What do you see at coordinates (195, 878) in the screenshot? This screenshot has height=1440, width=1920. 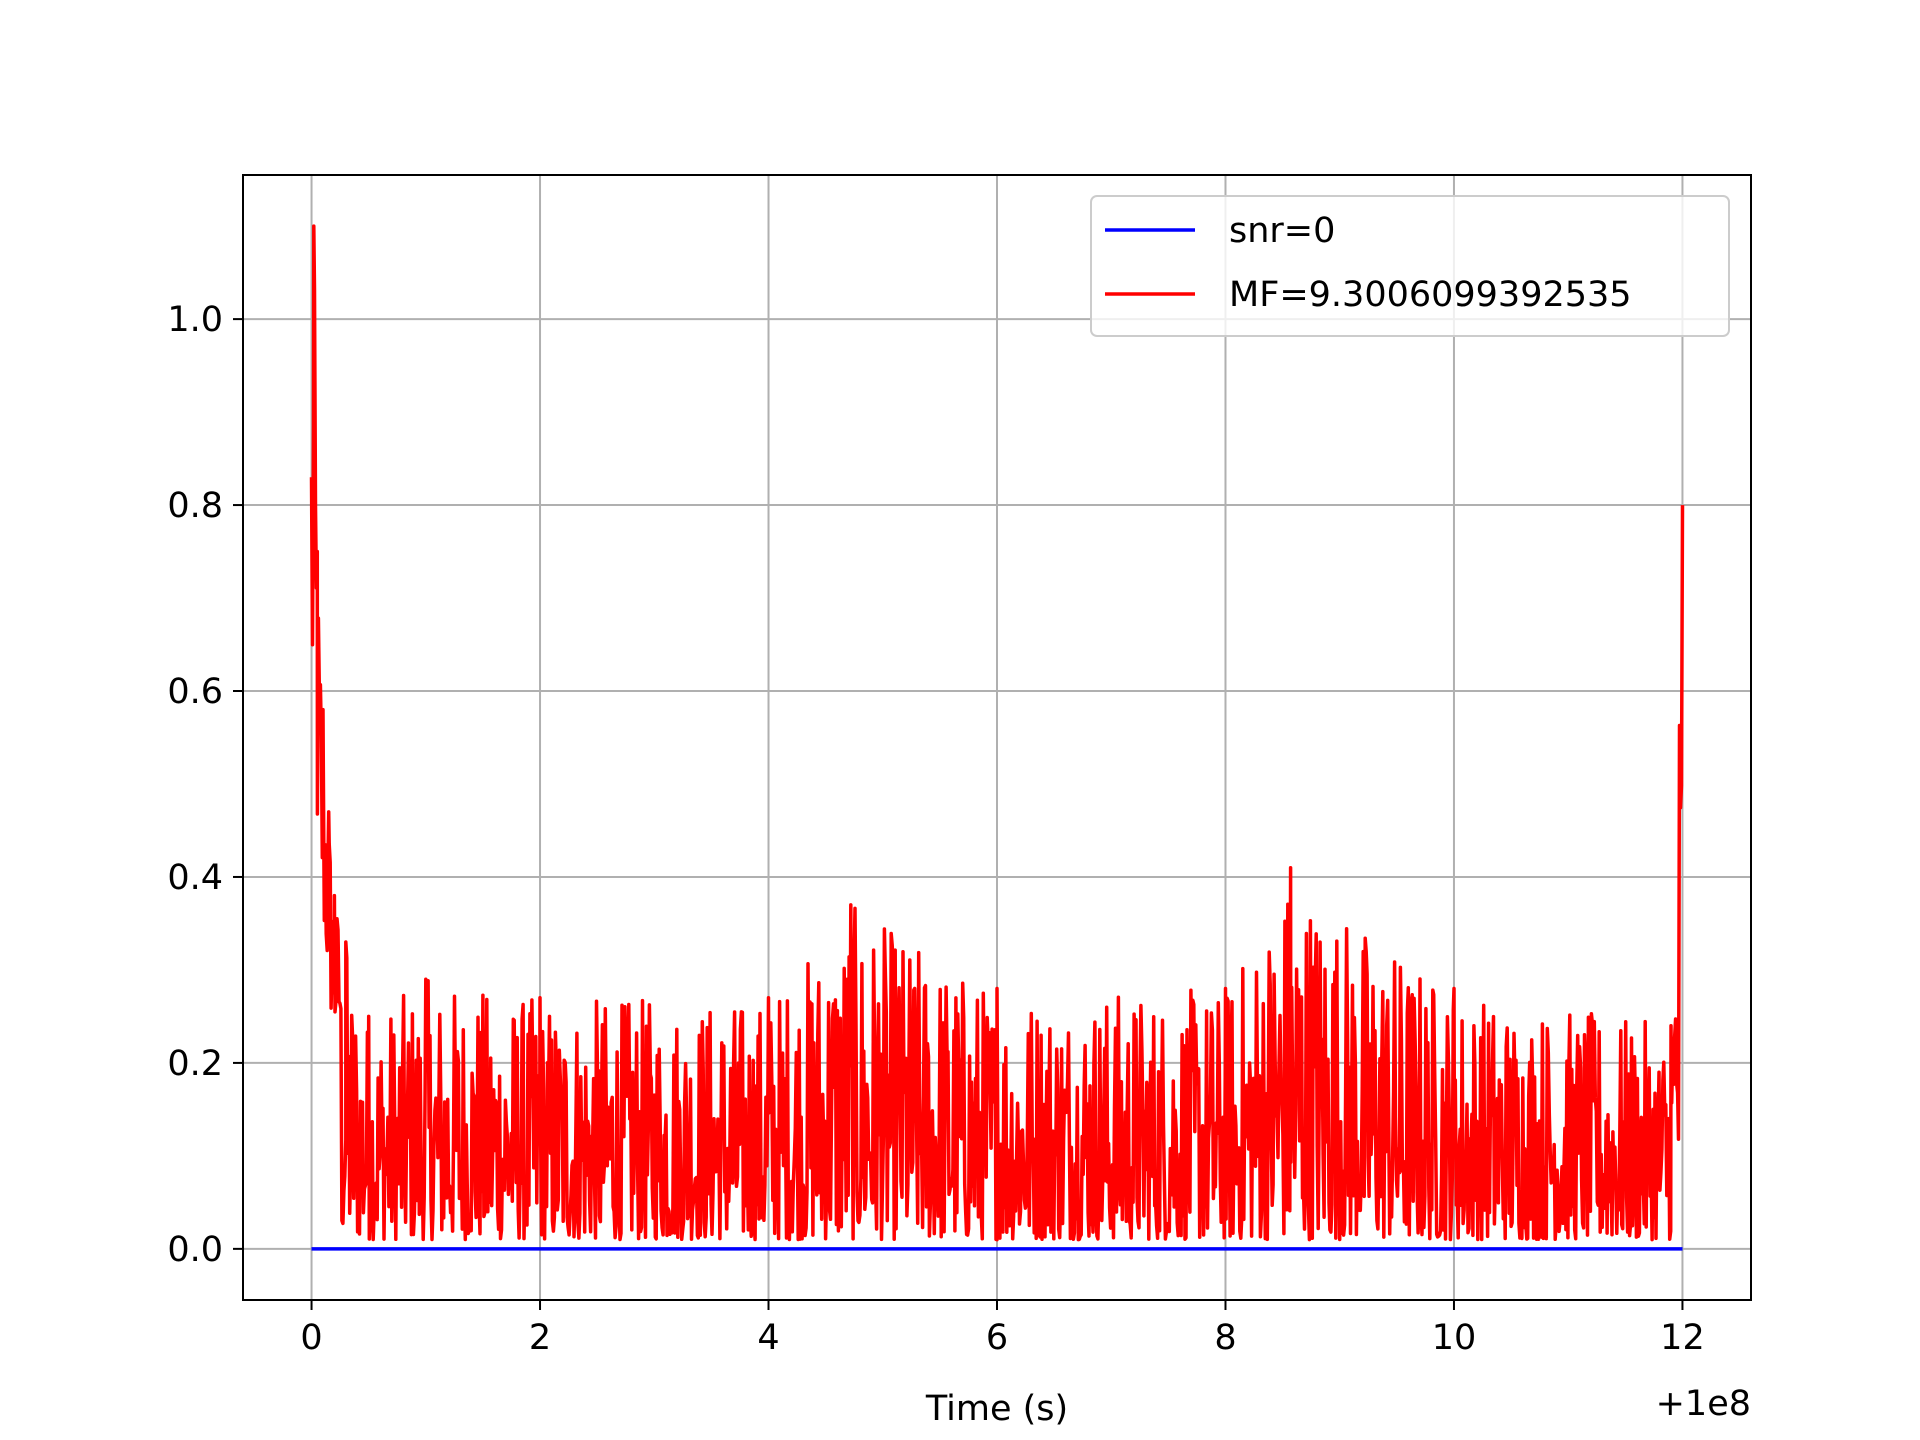 I see `y-tick-label: 0.4` at bounding box center [195, 878].